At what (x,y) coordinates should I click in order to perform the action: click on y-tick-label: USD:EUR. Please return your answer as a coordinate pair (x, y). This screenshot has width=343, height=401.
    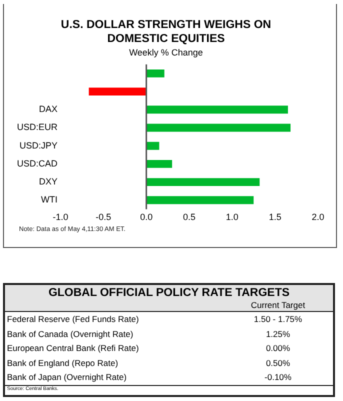
    Looking at the image, I should click on (37, 127).